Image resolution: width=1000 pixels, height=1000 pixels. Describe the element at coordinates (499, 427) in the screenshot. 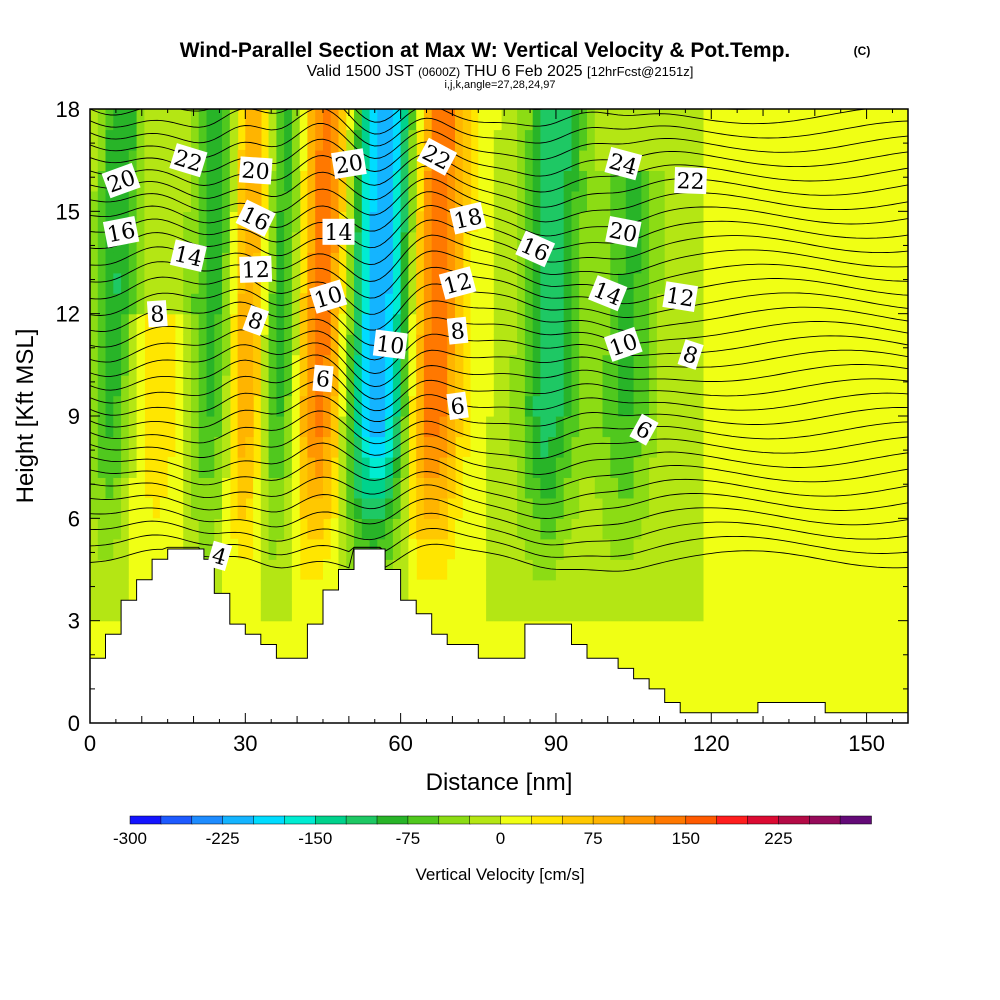

I see `theta-contour-line` at that location.